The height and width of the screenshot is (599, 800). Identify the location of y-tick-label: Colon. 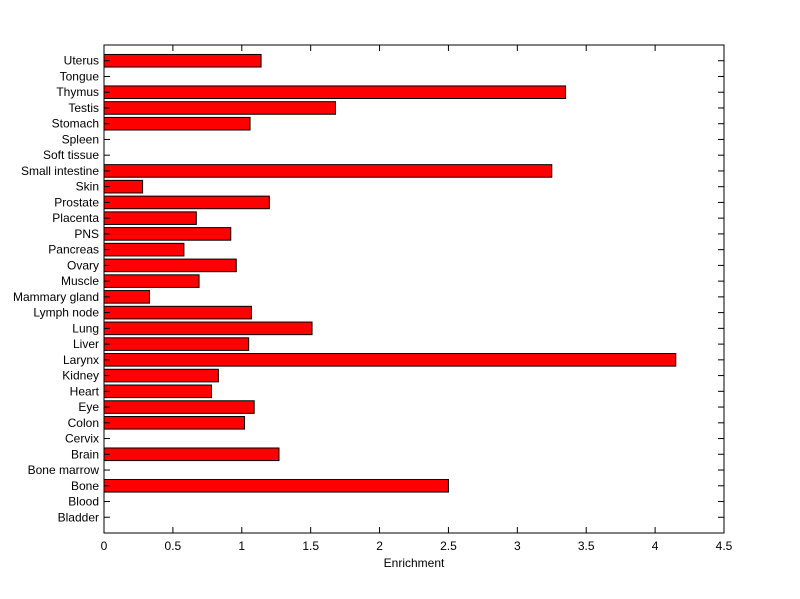
(83, 423).